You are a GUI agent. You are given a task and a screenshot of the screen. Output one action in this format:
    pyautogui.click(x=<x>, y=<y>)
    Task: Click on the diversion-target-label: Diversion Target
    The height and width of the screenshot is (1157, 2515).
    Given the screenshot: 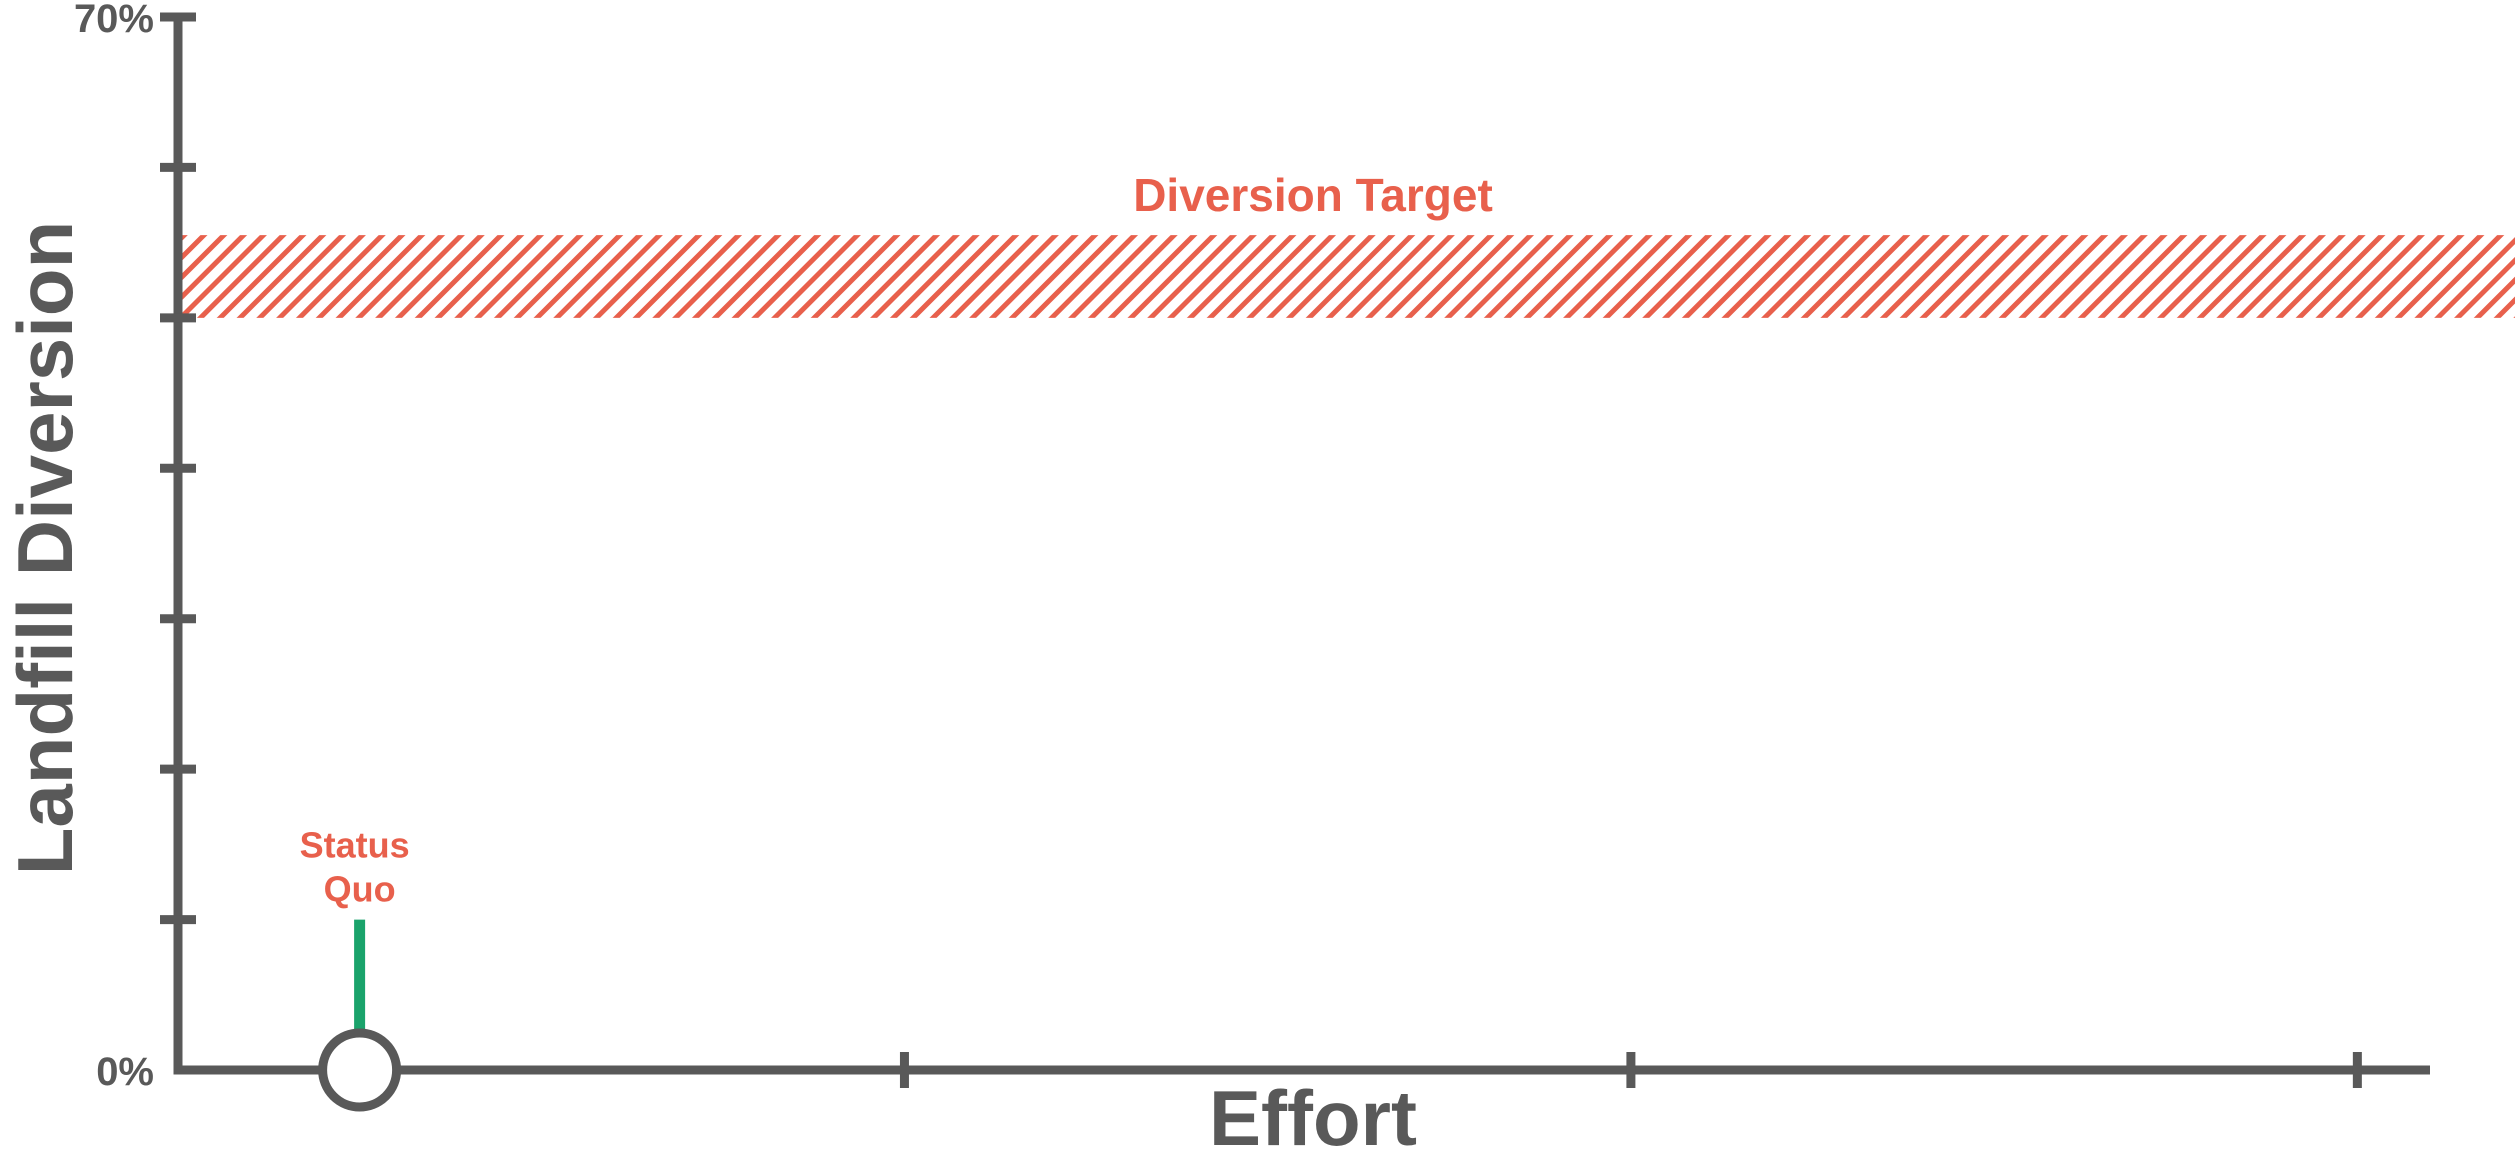 What is the action you would take?
    pyautogui.click(x=1313, y=195)
    